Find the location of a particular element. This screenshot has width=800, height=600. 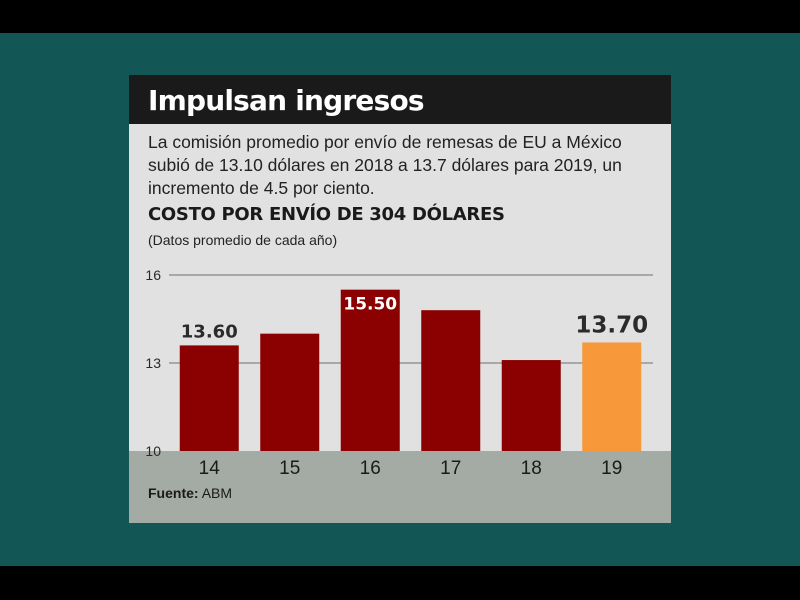

data-label: 15.50 is located at coordinates (370, 305).